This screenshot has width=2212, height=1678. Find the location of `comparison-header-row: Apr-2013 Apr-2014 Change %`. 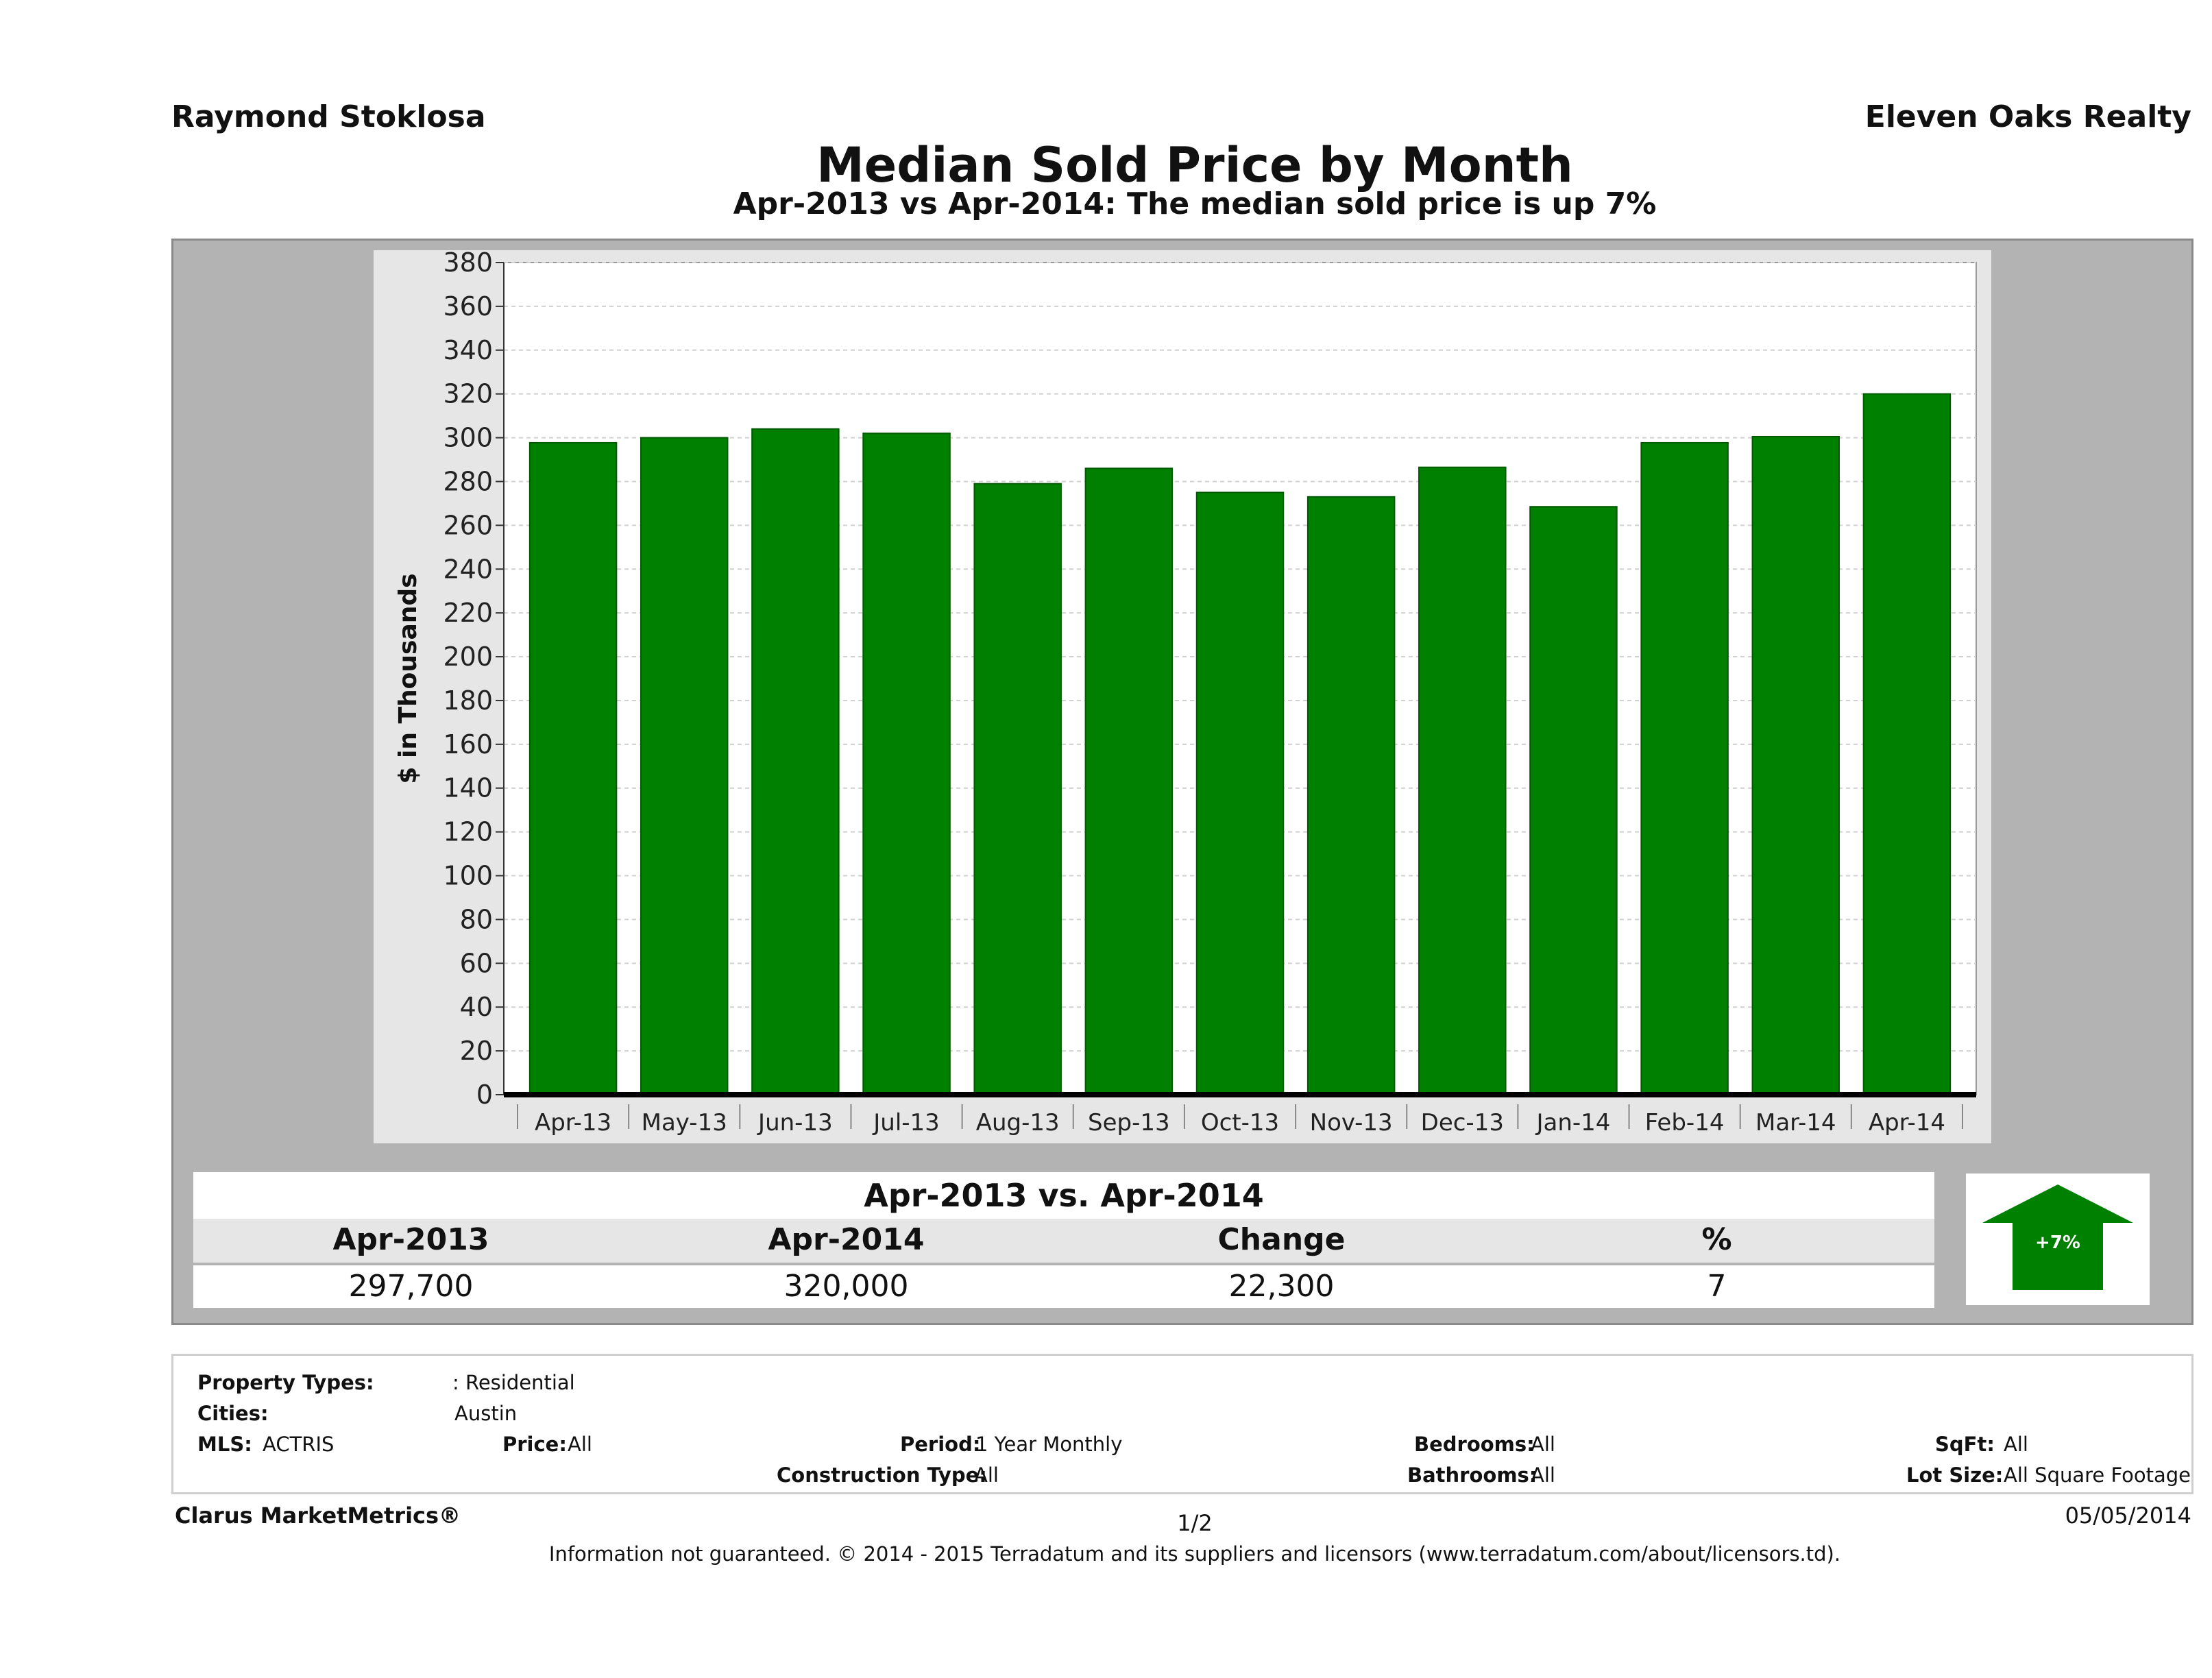

comparison-header-row: Apr-2013 Apr-2014 Change % is located at coordinates (1063, 1241).